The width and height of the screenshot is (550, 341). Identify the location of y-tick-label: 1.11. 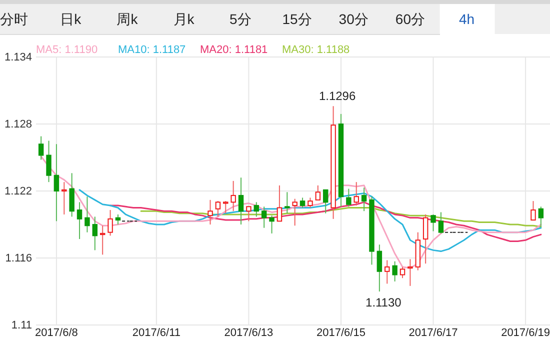
(21, 326).